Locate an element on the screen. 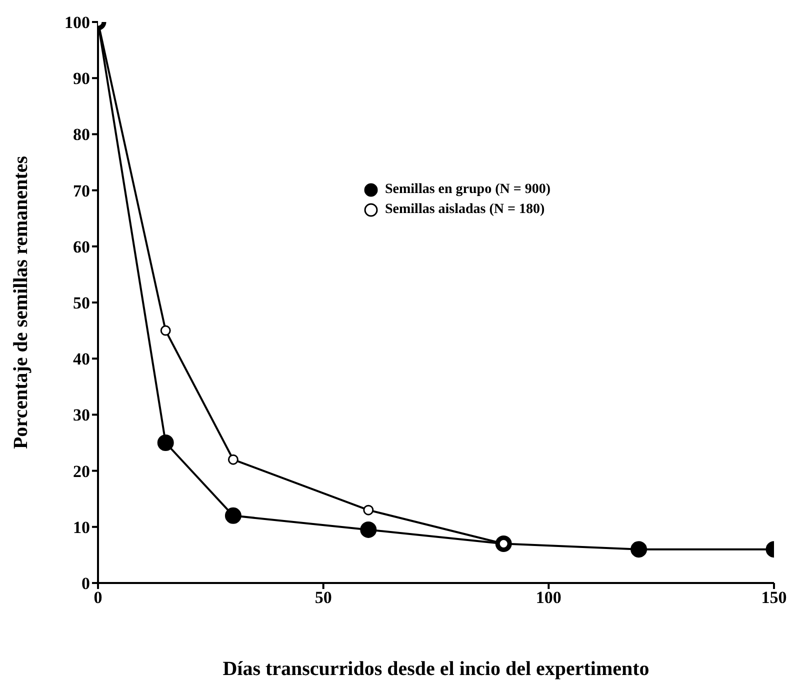 This screenshot has height=683, width=792. y-tick-label: 80 is located at coordinates (81, 134).